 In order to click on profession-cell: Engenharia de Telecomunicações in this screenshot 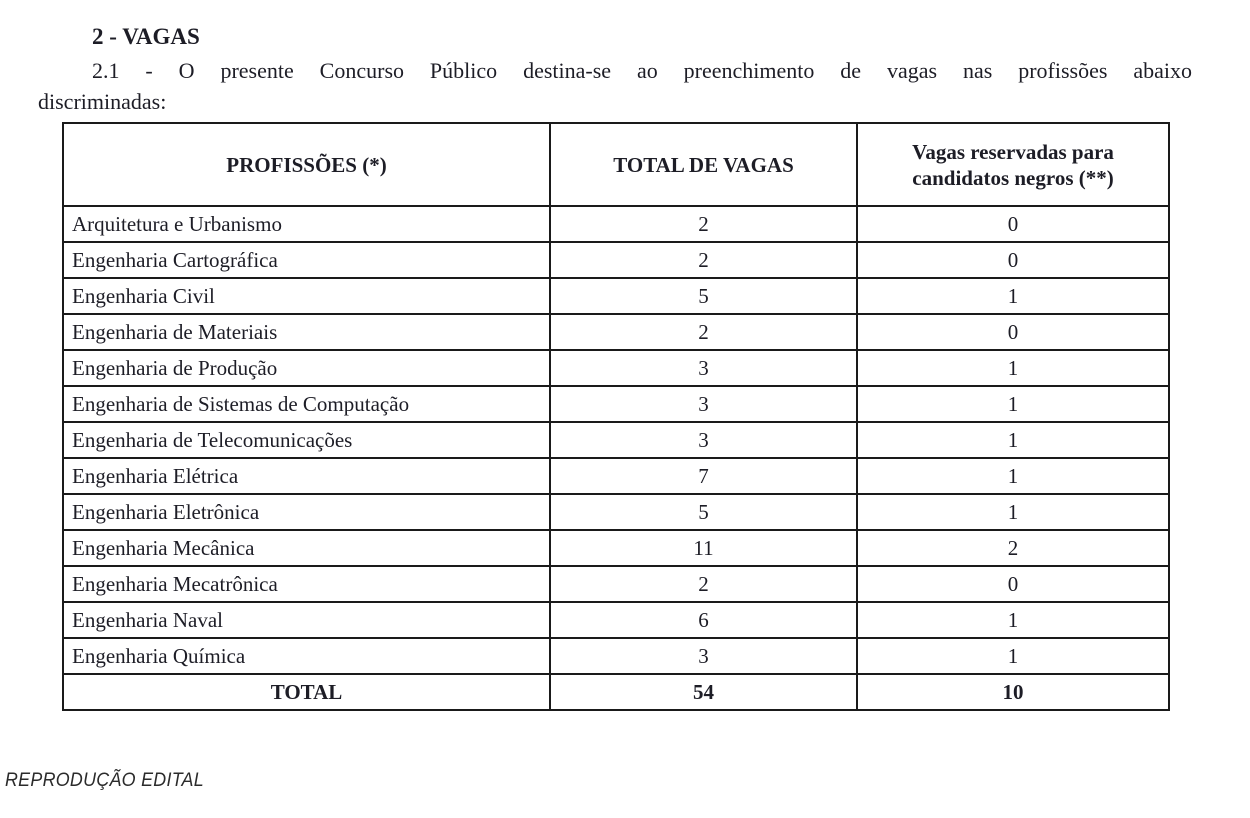, I will do `click(306, 440)`.